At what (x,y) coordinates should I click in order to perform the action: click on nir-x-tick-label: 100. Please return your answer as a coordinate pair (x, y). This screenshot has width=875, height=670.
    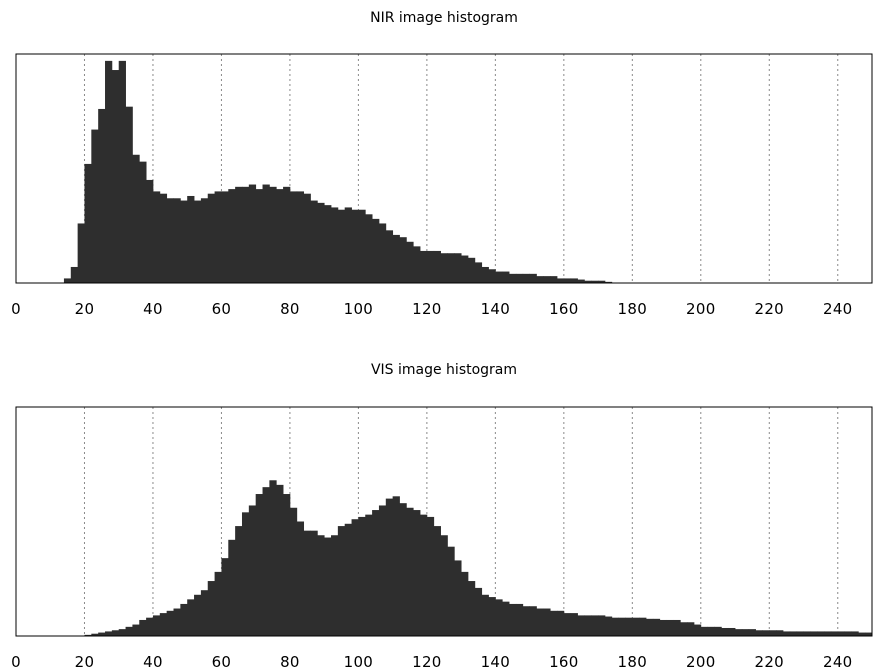
    Looking at the image, I should click on (359, 309).